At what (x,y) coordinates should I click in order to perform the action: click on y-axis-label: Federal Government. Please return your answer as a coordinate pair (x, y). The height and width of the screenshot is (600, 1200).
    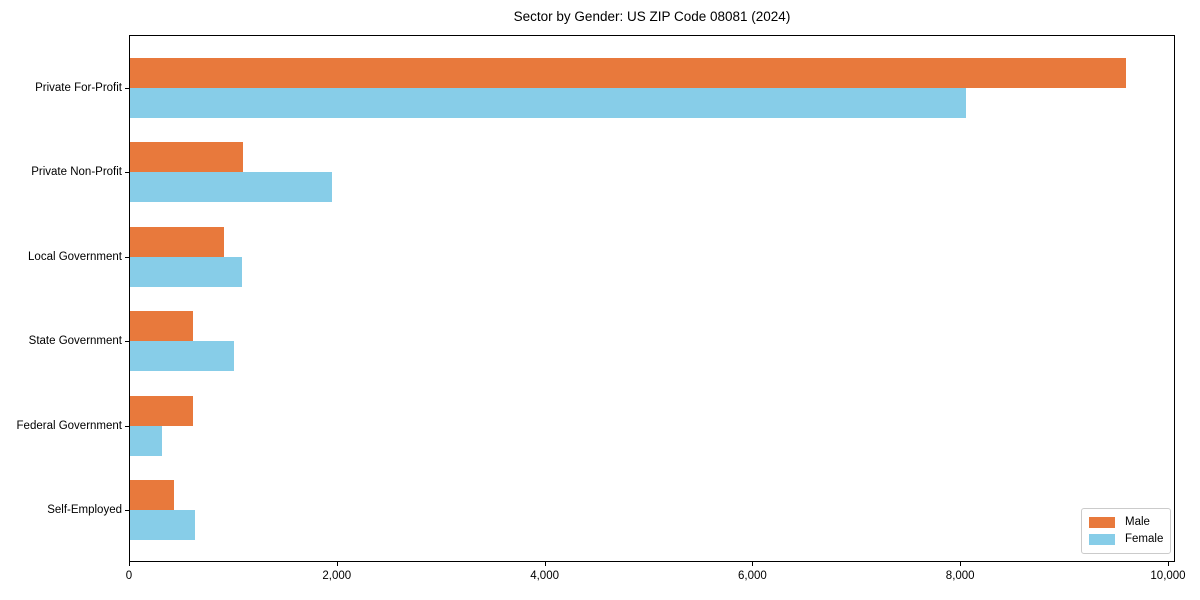
    Looking at the image, I should click on (69, 425).